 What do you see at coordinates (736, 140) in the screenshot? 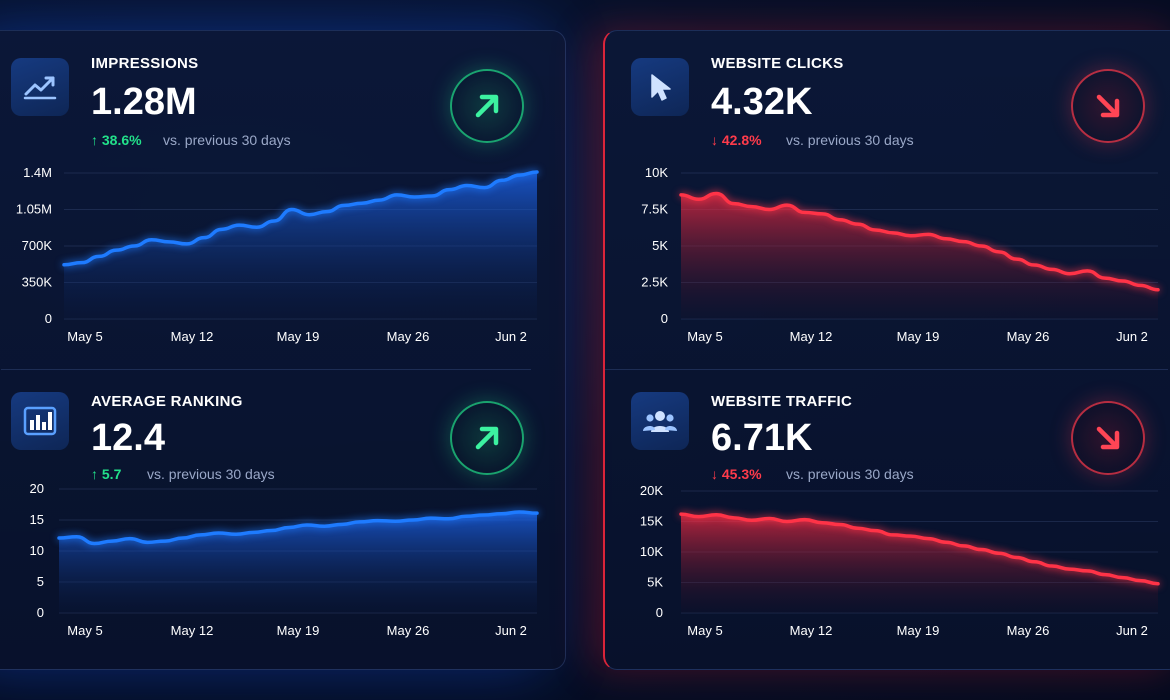
I see `clicks-change: ↓ 42.8%` at bounding box center [736, 140].